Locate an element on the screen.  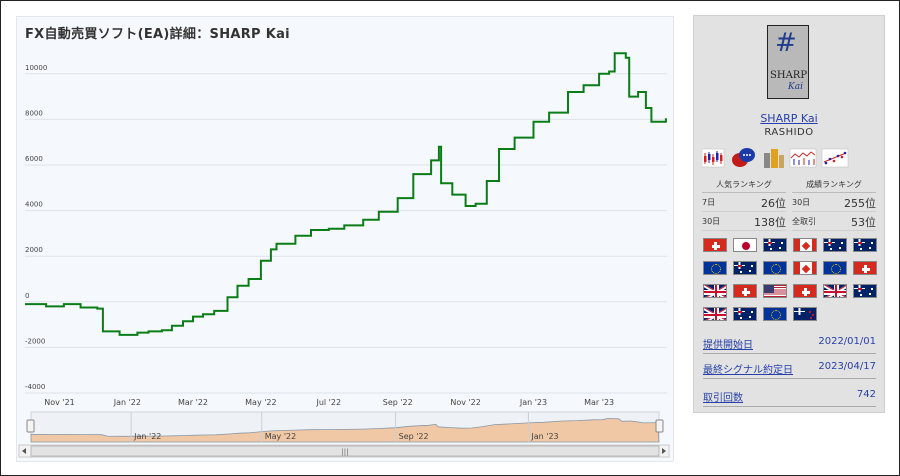
product-name-link: SHARP Kai is located at coordinates (789, 118).